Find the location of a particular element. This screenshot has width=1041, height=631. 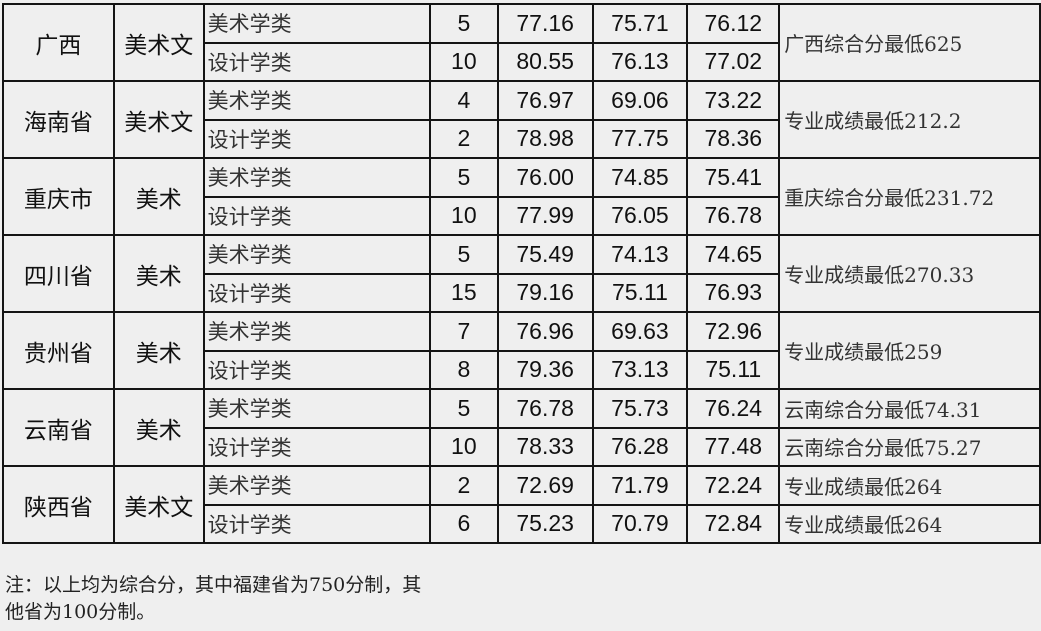

min-score-cell: 70.79 is located at coordinates (640, 523).